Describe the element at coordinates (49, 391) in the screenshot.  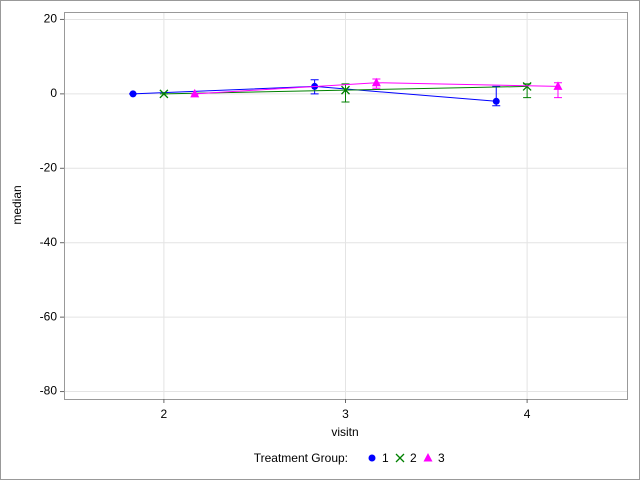
I see `y-tick-label: -80` at that location.